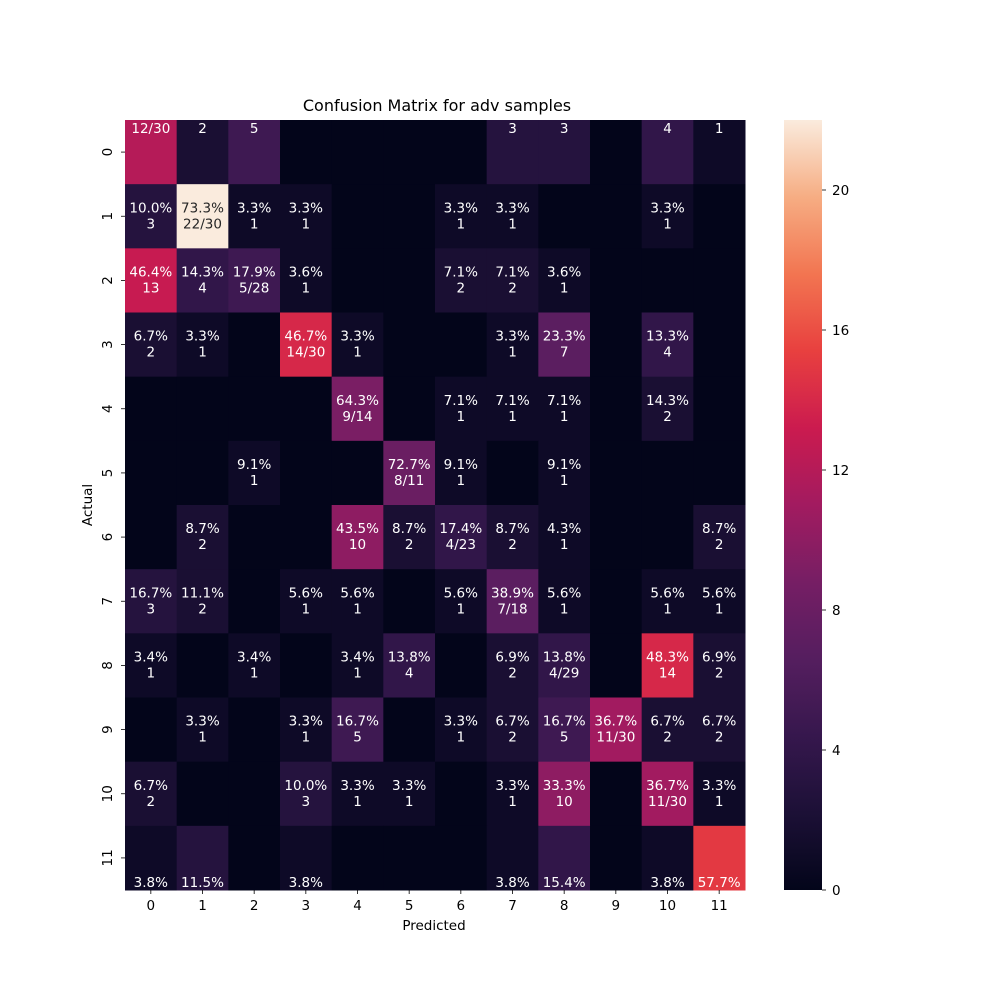  I want to click on cell-r9-c4, so click(357, 730).